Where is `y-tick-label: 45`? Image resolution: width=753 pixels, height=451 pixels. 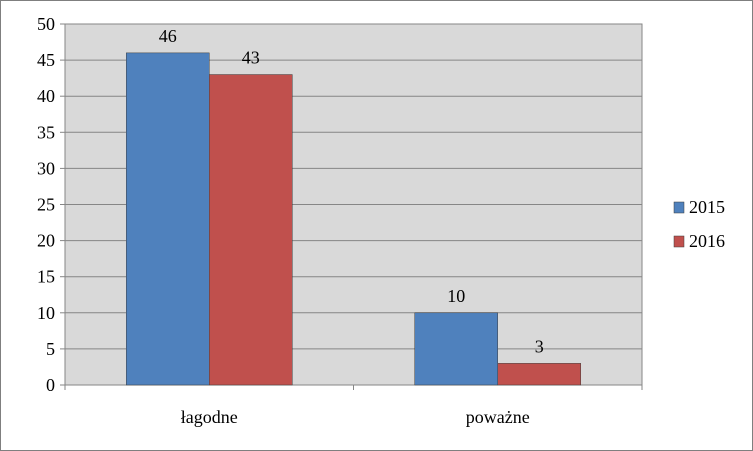
y-tick-label: 45 is located at coordinates (46, 60).